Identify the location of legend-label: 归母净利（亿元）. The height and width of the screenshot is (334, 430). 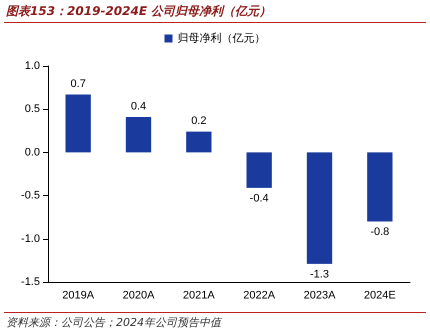
(222, 38).